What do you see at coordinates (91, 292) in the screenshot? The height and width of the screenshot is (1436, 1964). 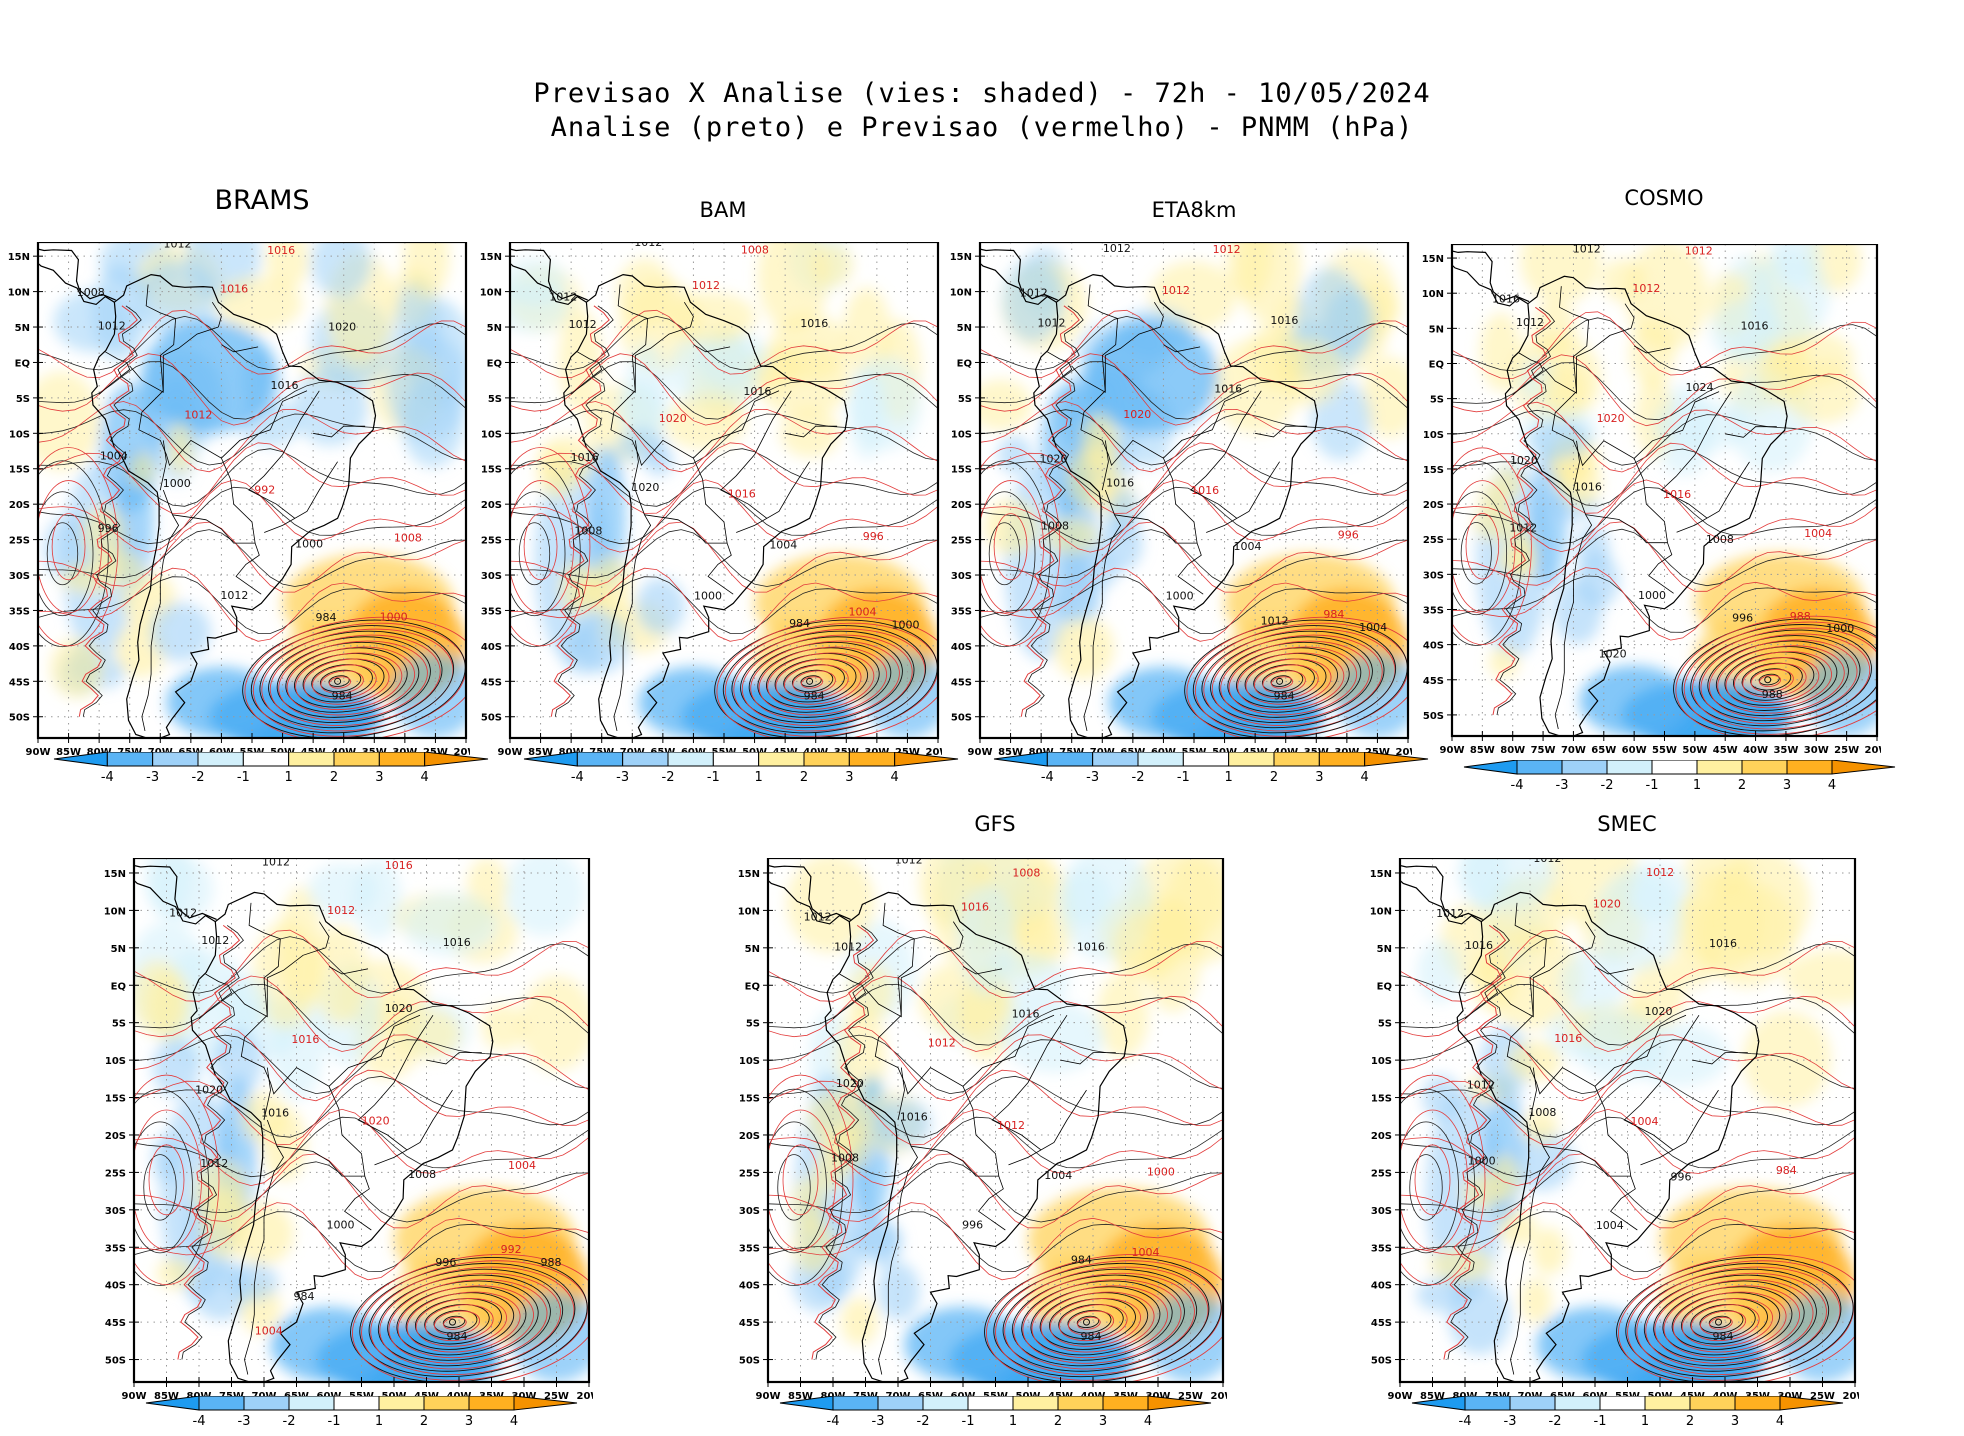 I see `pressure-label: 1008` at bounding box center [91, 292].